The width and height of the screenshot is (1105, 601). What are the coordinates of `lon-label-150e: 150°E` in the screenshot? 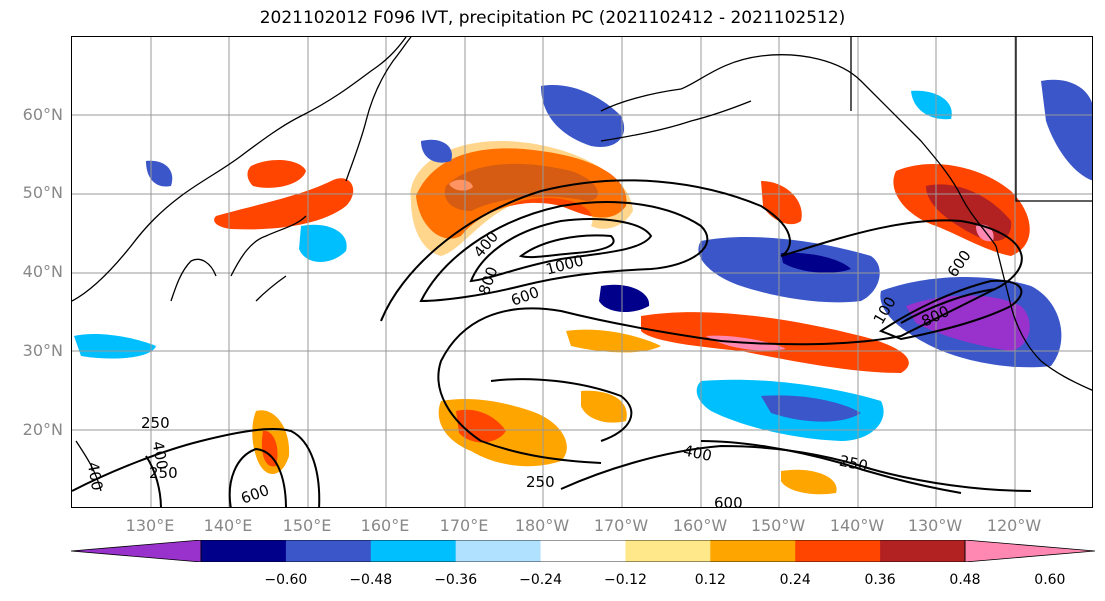 It's located at (307, 525).